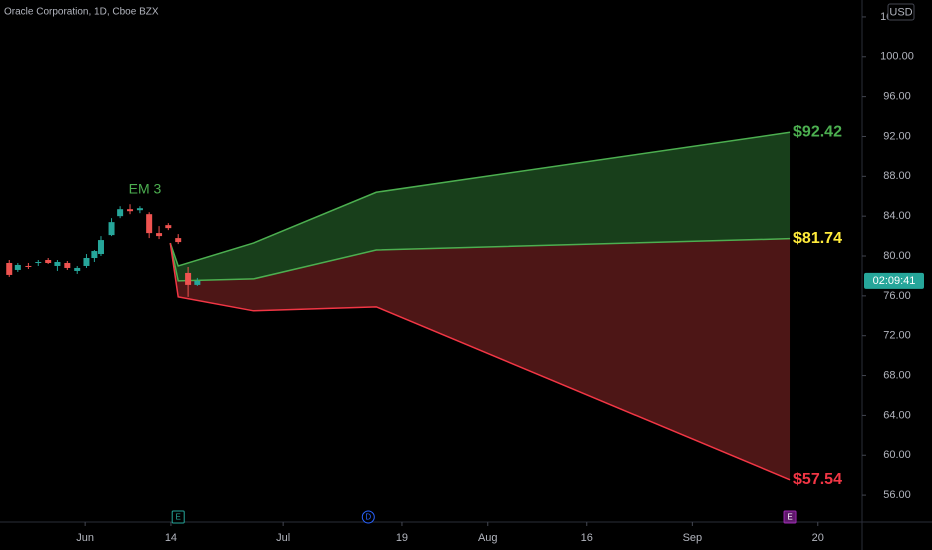 The image size is (932, 550). I want to click on range-line, so click(480, 259).